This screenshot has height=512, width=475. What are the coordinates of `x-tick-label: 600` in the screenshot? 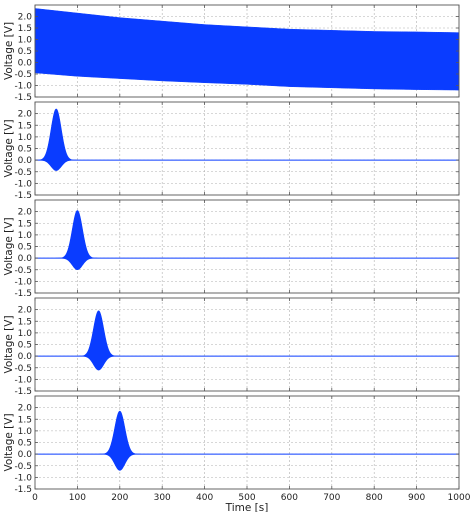 It's located at (289, 498).